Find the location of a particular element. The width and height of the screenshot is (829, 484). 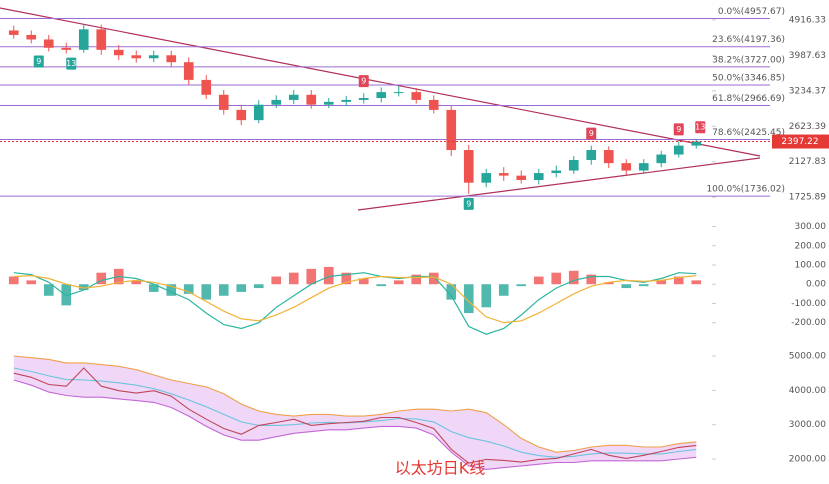

y-tick-label: 3234.37 is located at coordinates (807, 91).